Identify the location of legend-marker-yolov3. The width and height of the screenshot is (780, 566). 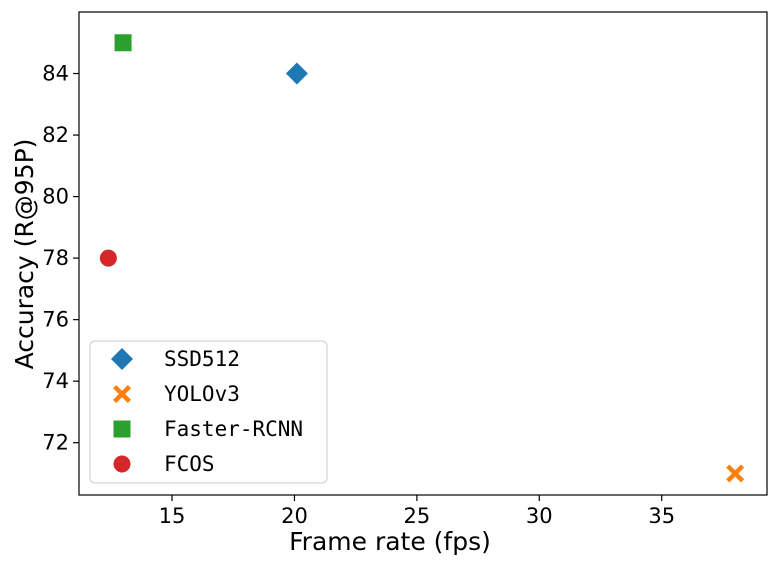
(122, 394).